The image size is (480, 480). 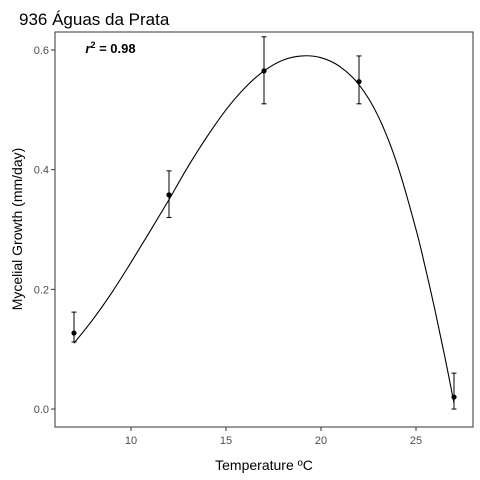 What do you see at coordinates (17, 229) in the screenshot?
I see `y-axis-title: Mycelial Growth (mm/day)` at bounding box center [17, 229].